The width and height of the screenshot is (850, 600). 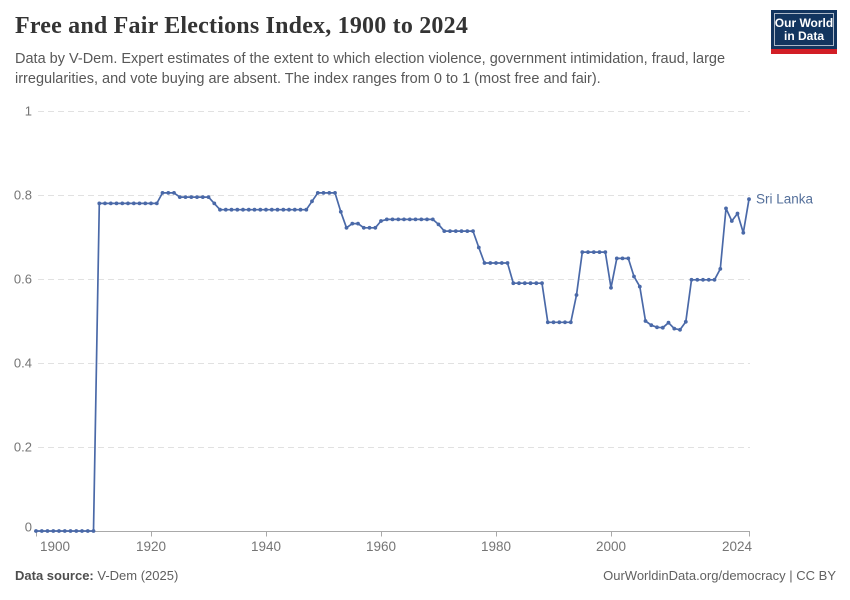 What do you see at coordinates (136, 575) in the screenshot?
I see `data-source-value: V-Dem (2025)` at bounding box center [136, 575].